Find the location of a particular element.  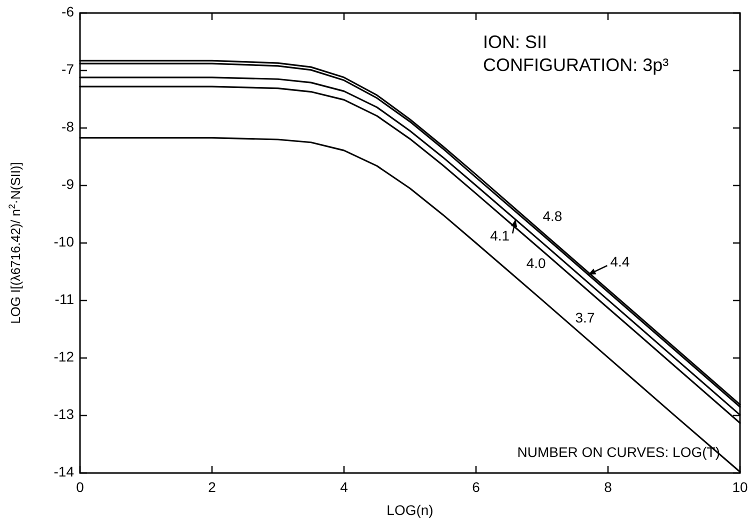

y-tick-label: -7 is located at coordinates (68, 69).